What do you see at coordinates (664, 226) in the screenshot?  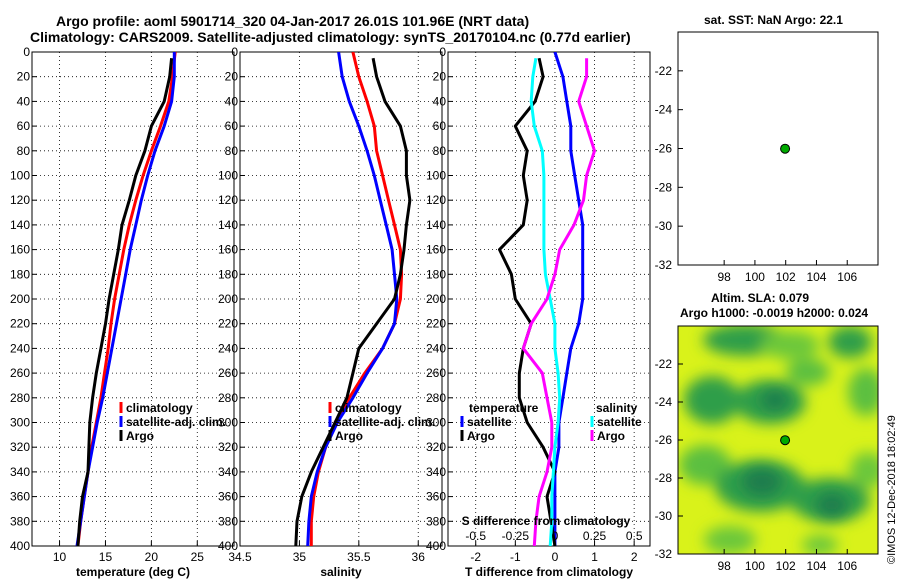 I see `sst-map-ytick-label: -30` at bounding box center [664, 226].